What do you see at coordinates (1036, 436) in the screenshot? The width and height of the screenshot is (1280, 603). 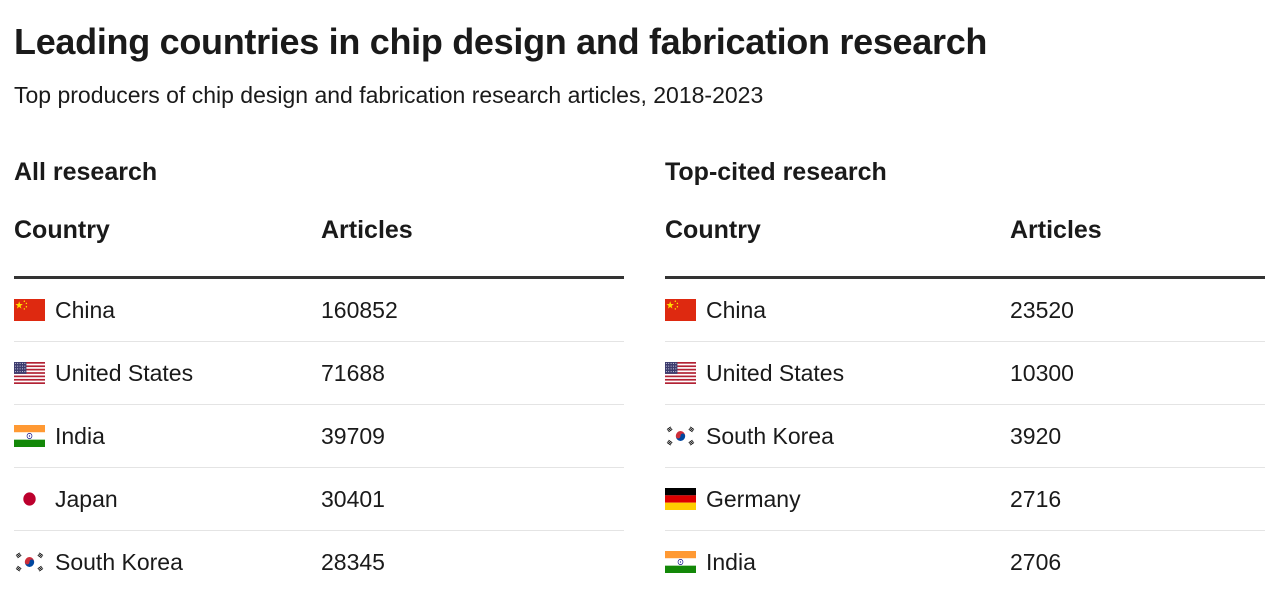 I see `article-count: 3920` at bounding box center [1036, 436].